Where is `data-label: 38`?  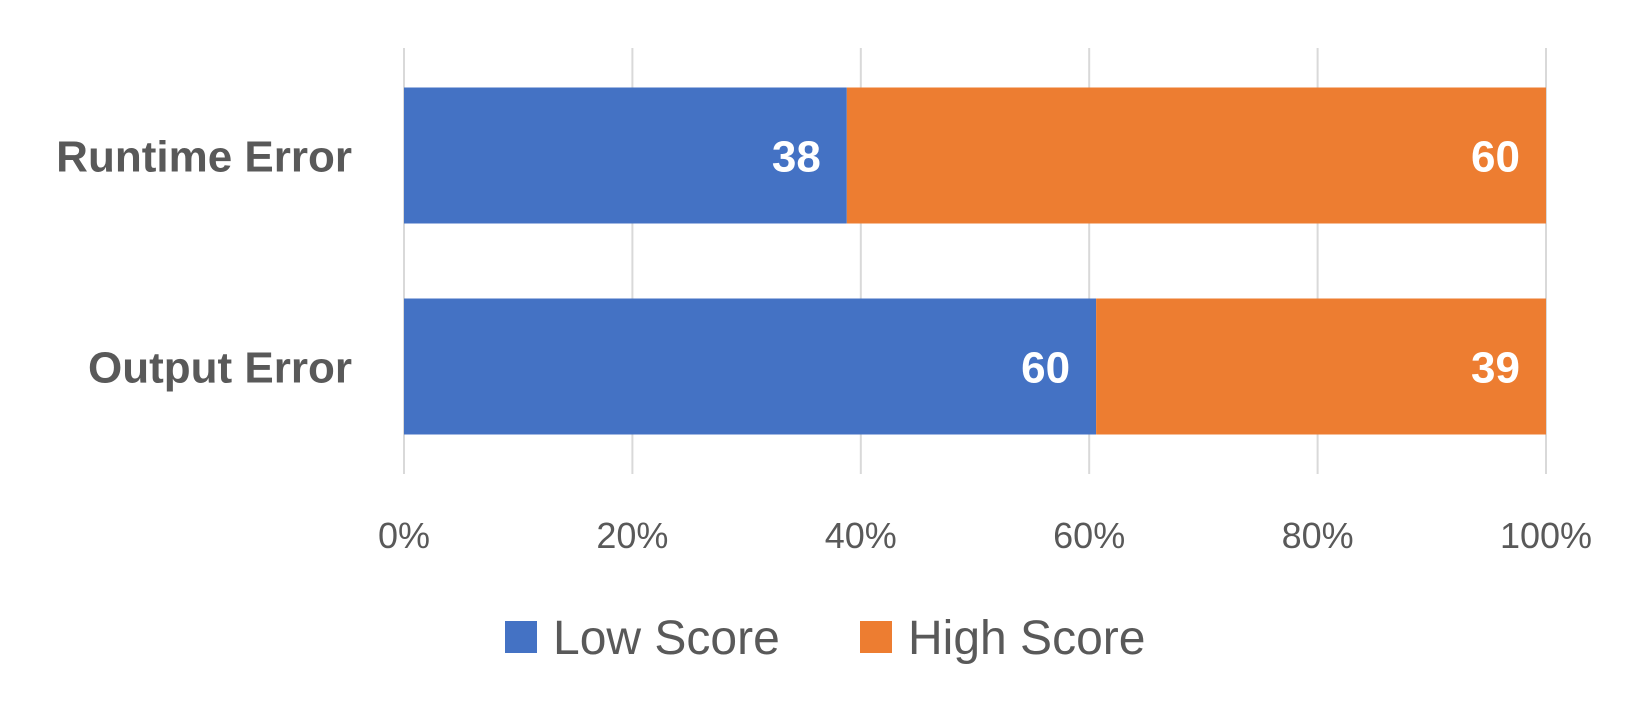 data-label: 38 is located at coordinates (796, 157).